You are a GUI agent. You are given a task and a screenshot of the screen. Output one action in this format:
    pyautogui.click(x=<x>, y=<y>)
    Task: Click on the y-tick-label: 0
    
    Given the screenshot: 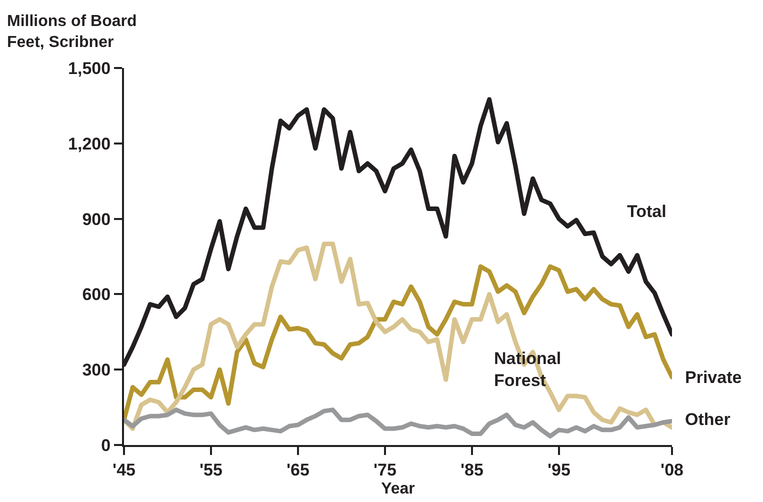 What is the action you would take?
    pyautogui.click(x=106, y=445)
    